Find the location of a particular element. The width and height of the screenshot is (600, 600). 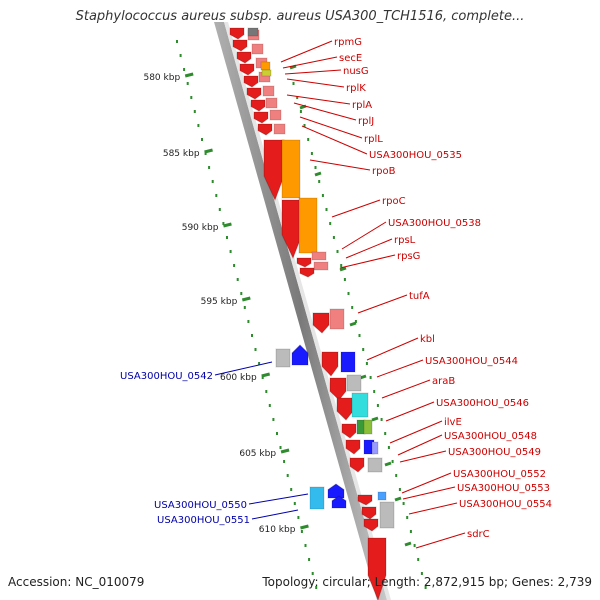

gene-label-usa300hou_0552: USA300HOU_0552 is located at coordinates (499, 474).